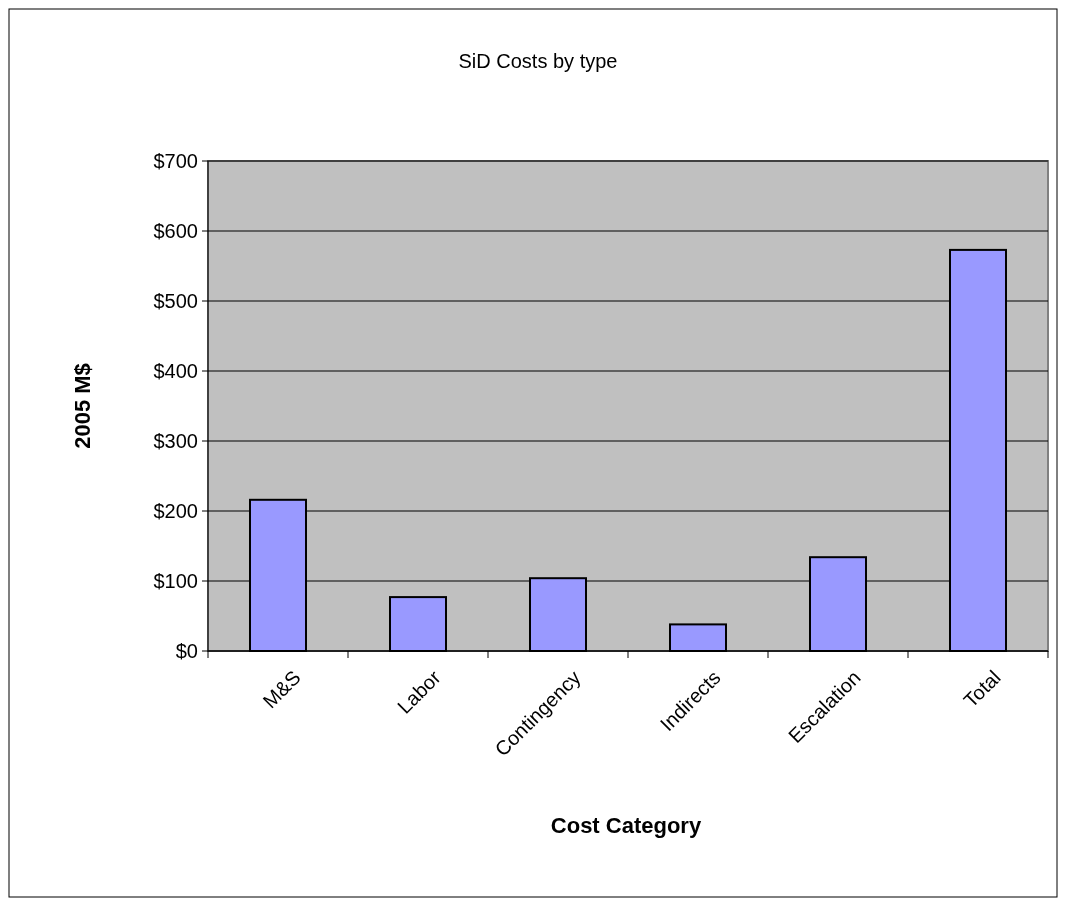 Image resolution: width=1066 pixels, height=907 pixels. I want to click on y-tick-label: $200, so click(175, 511).